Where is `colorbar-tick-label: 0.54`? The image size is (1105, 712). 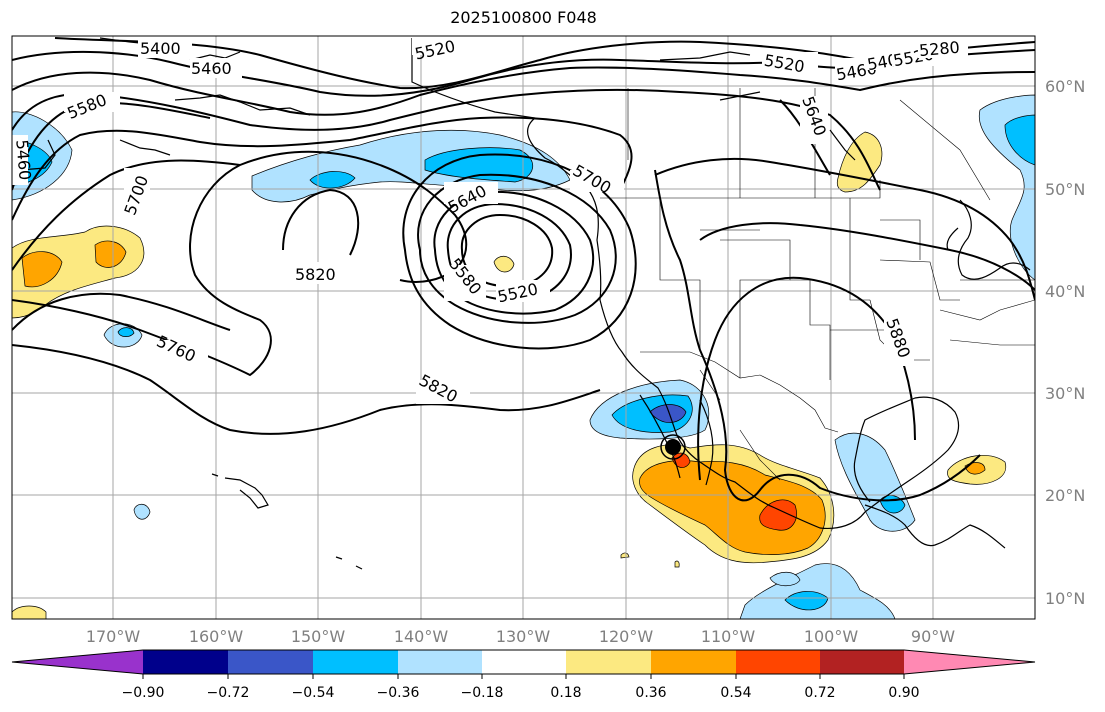 colorbar-tick-label: 0.54 is located at coordinates (735, 693).